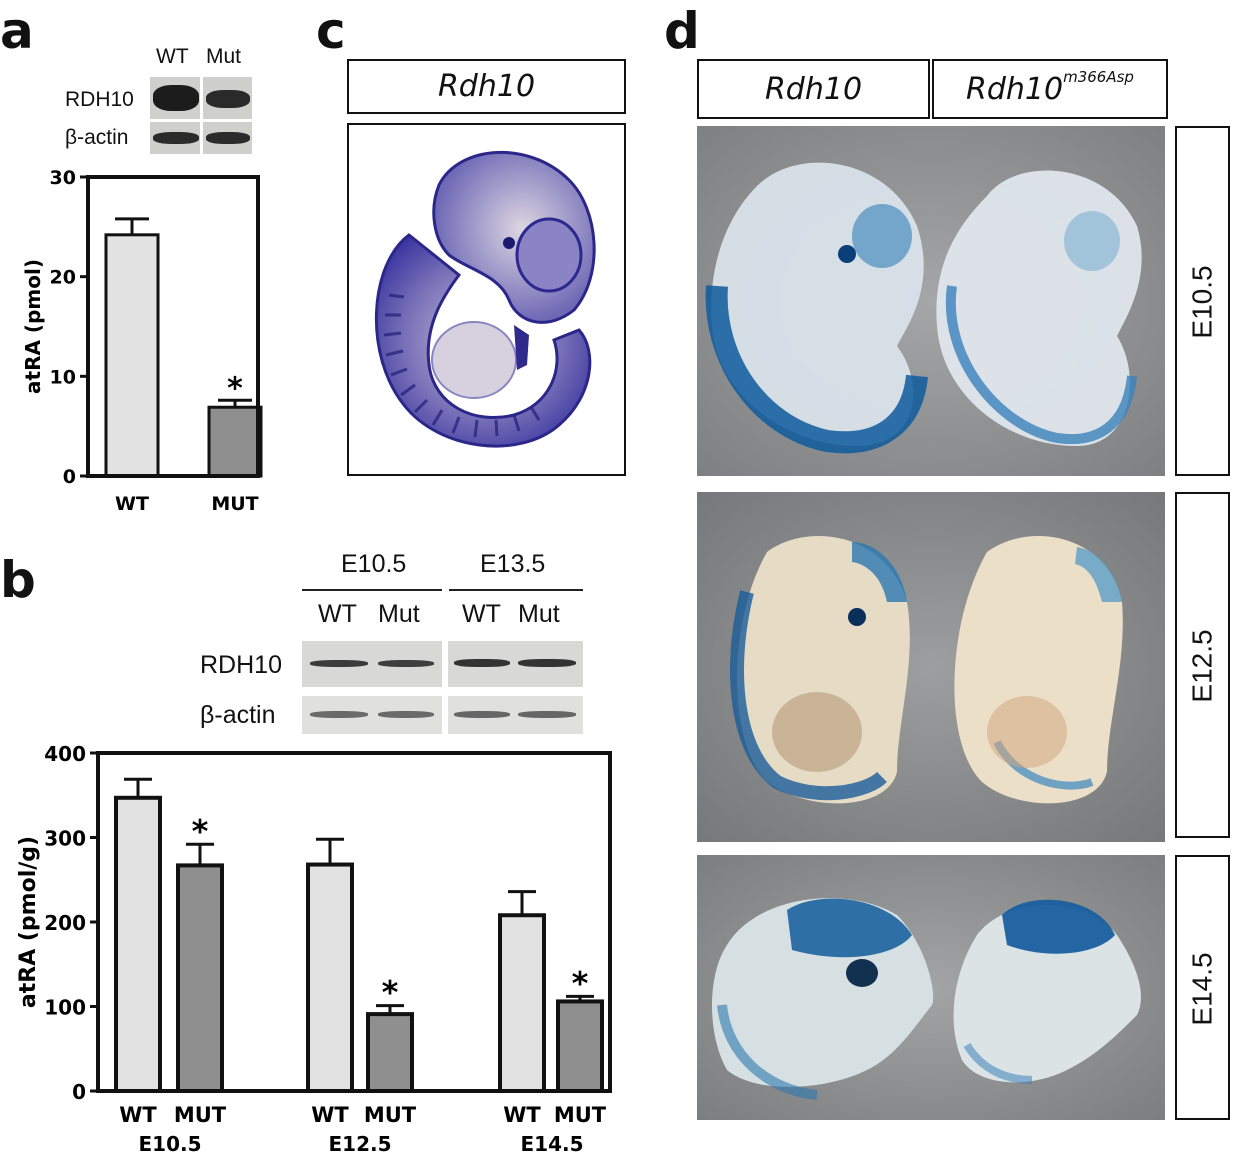 This screenshot has height=1152, width=1233. I want to click on blot-b-col-4: Mut, so click(539, 614).